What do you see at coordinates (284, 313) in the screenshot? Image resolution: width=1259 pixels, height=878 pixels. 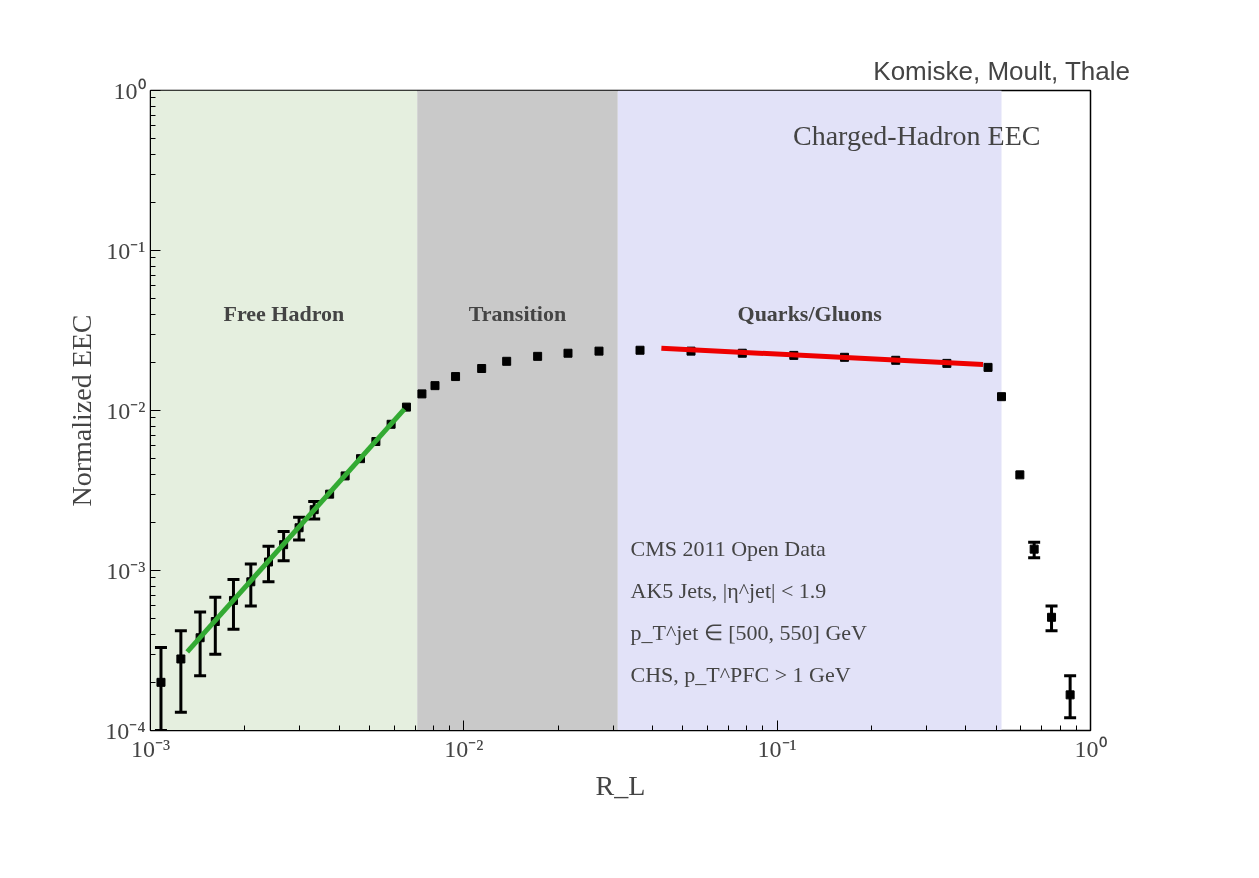 I see `band-label: Free Hadron` at bounding box center [284, 313].